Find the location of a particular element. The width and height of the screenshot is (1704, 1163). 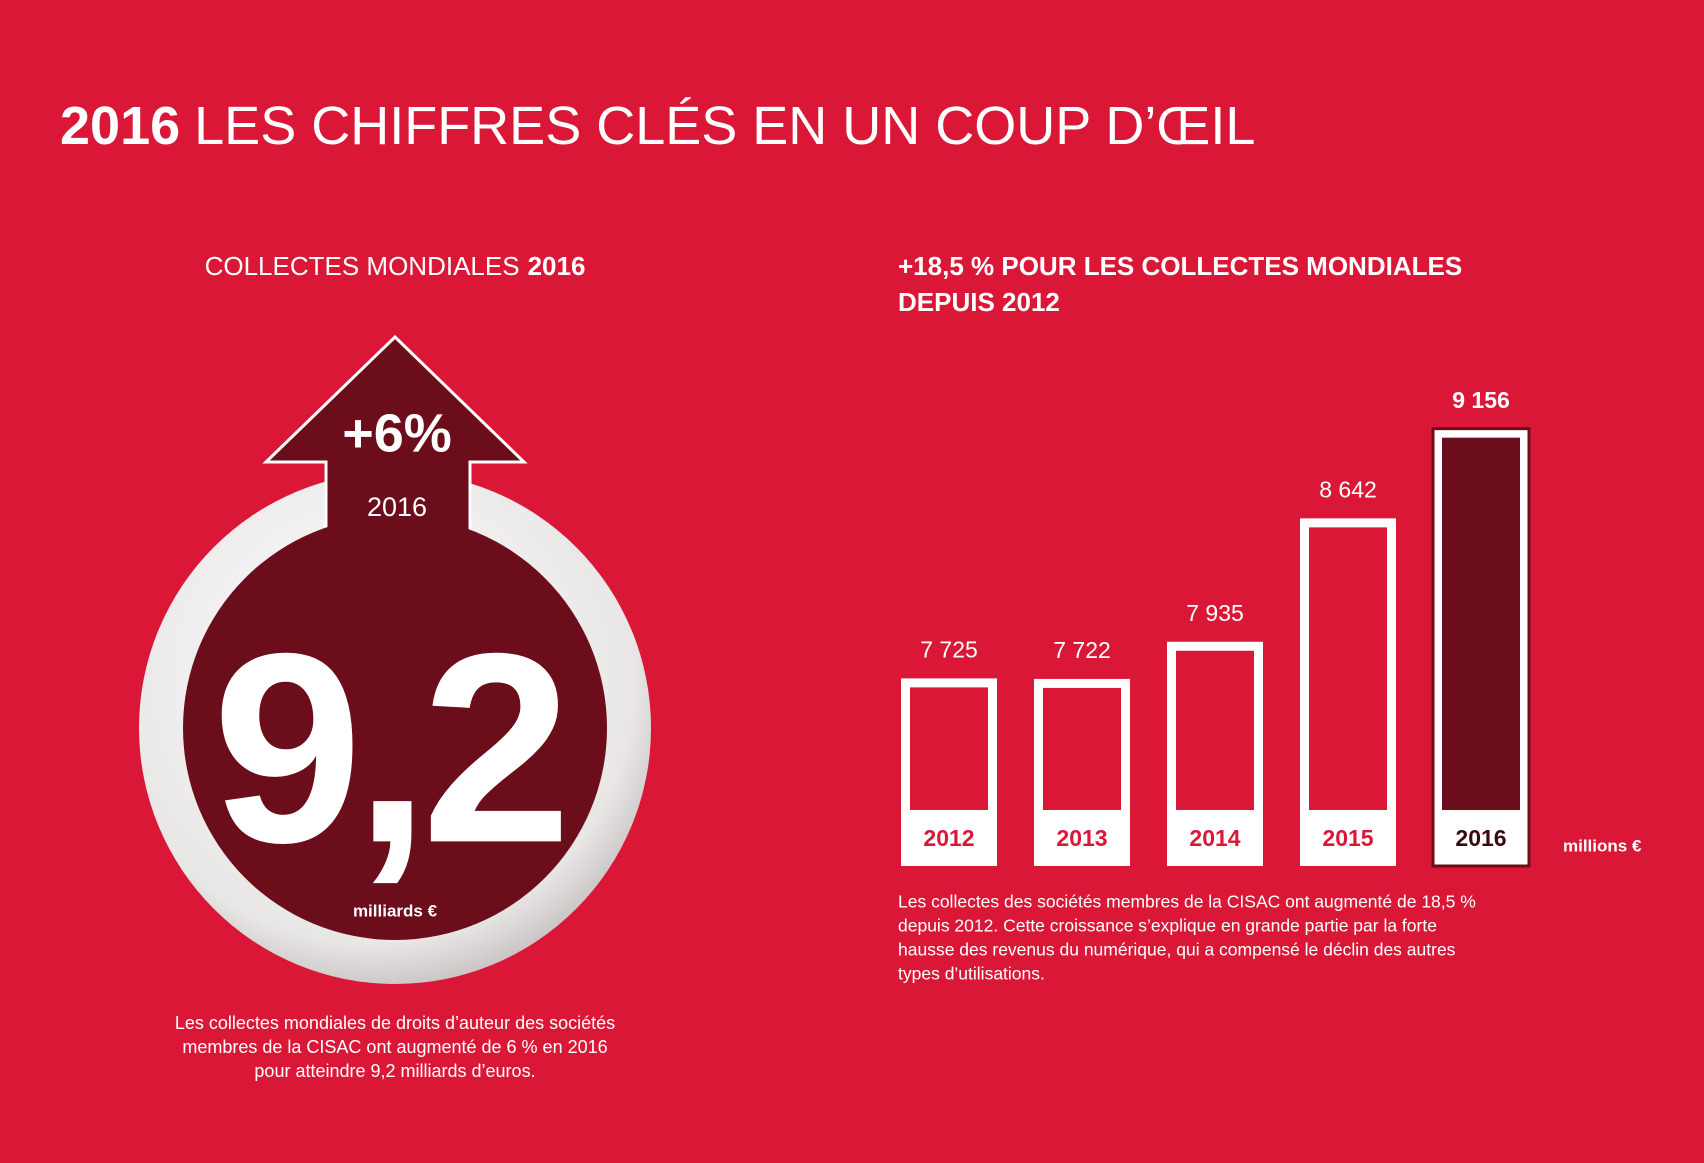

left-heading: COLLECTES MONDIALES 2016 is located at coordinates (395, 266).